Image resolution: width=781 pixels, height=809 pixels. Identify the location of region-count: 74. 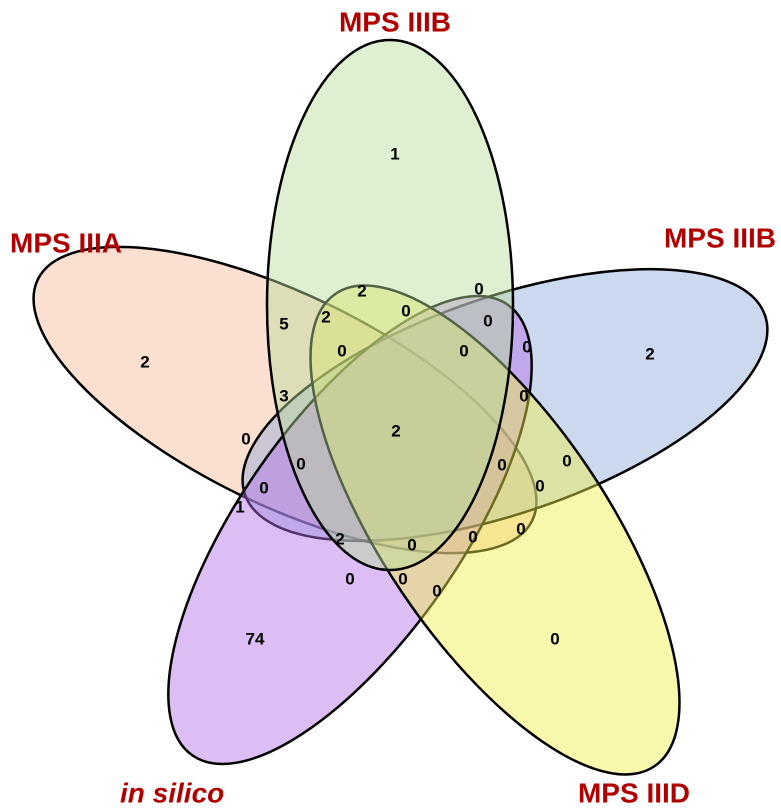
(255, 638).